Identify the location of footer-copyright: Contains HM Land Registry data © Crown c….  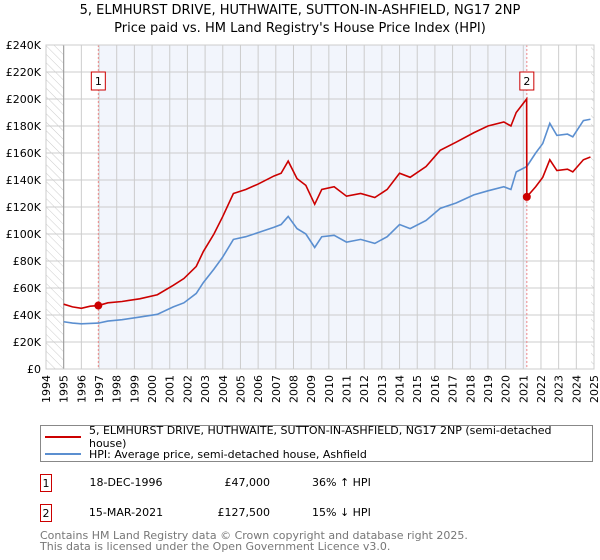
(254, 535).